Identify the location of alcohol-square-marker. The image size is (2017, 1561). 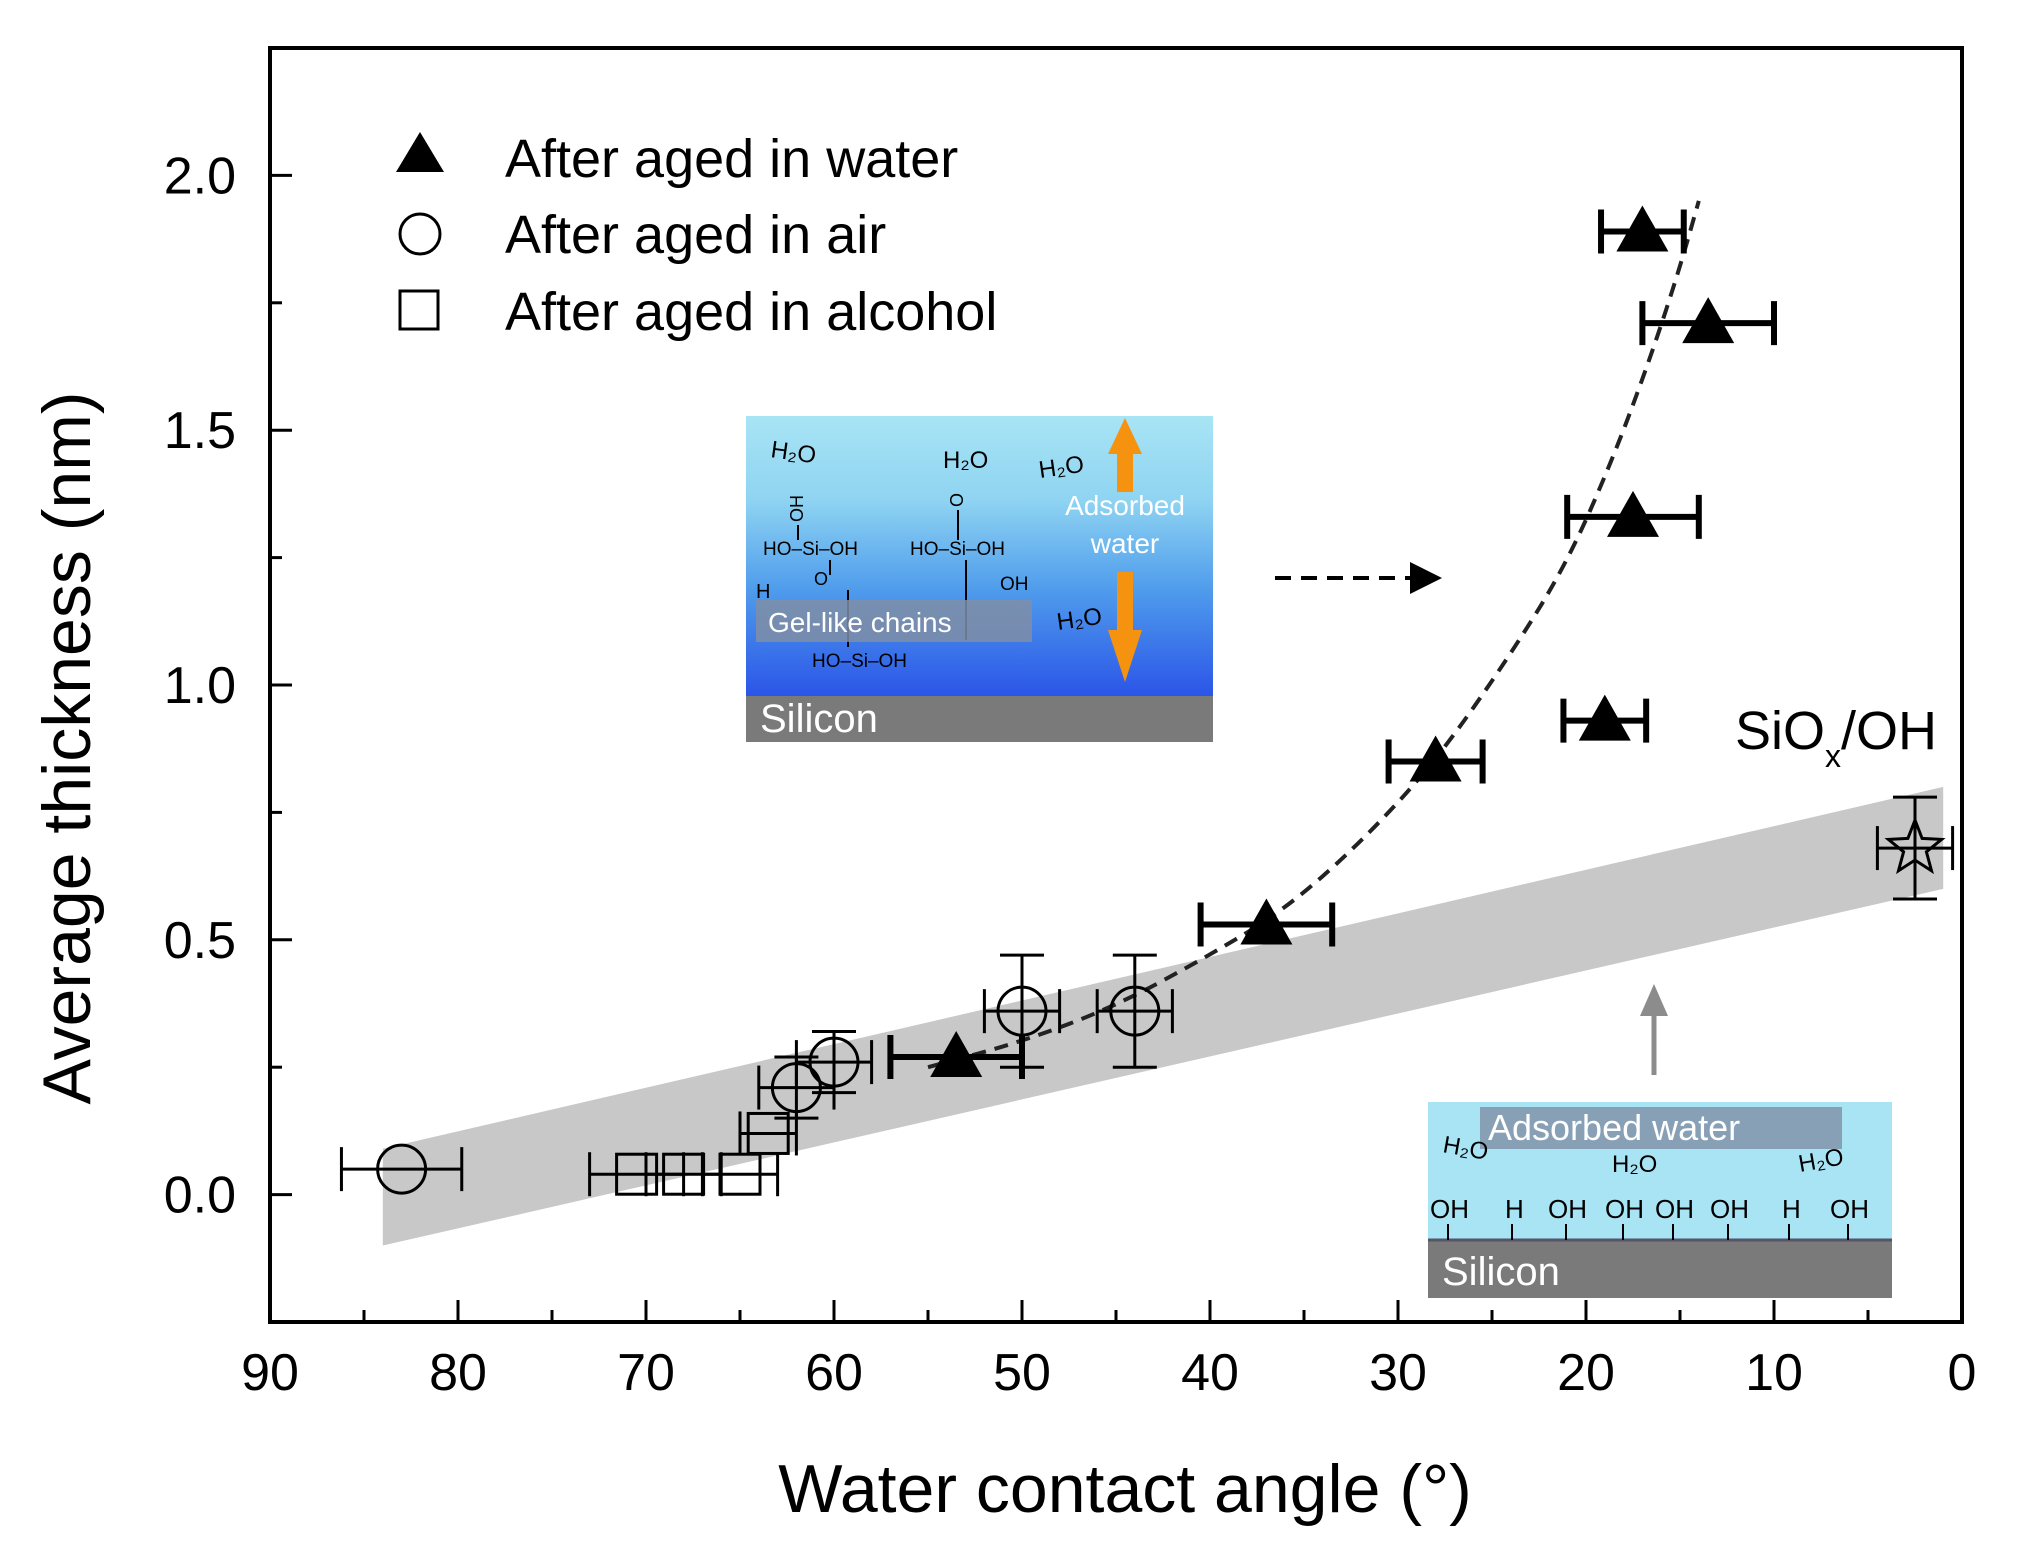
(768, 1133).